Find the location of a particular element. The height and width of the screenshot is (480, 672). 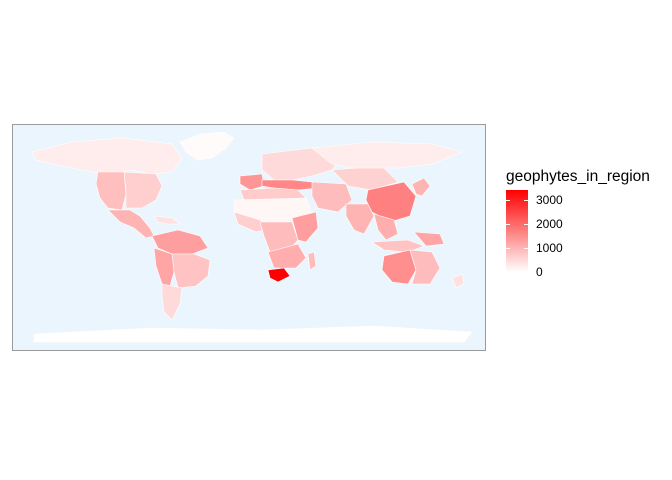

region-new-zealand is located at coordinates (458, 281).